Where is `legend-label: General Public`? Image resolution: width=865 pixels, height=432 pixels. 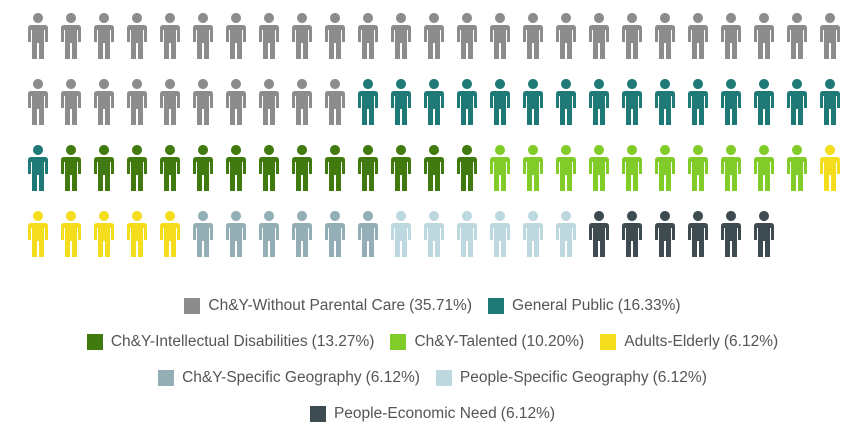 legend-label: General Public is located at coordinates (563, 305).